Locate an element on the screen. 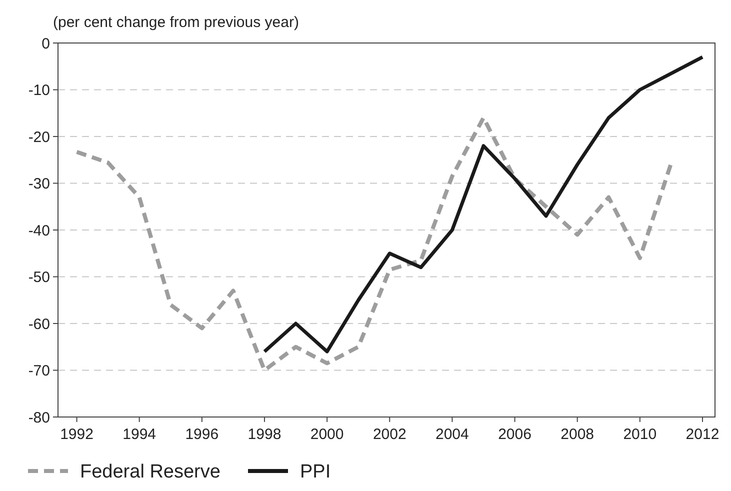 This screenshot has height=491, width=731. y-axis-title: (per cent change from previous year) is located at coordinates (176, 22).